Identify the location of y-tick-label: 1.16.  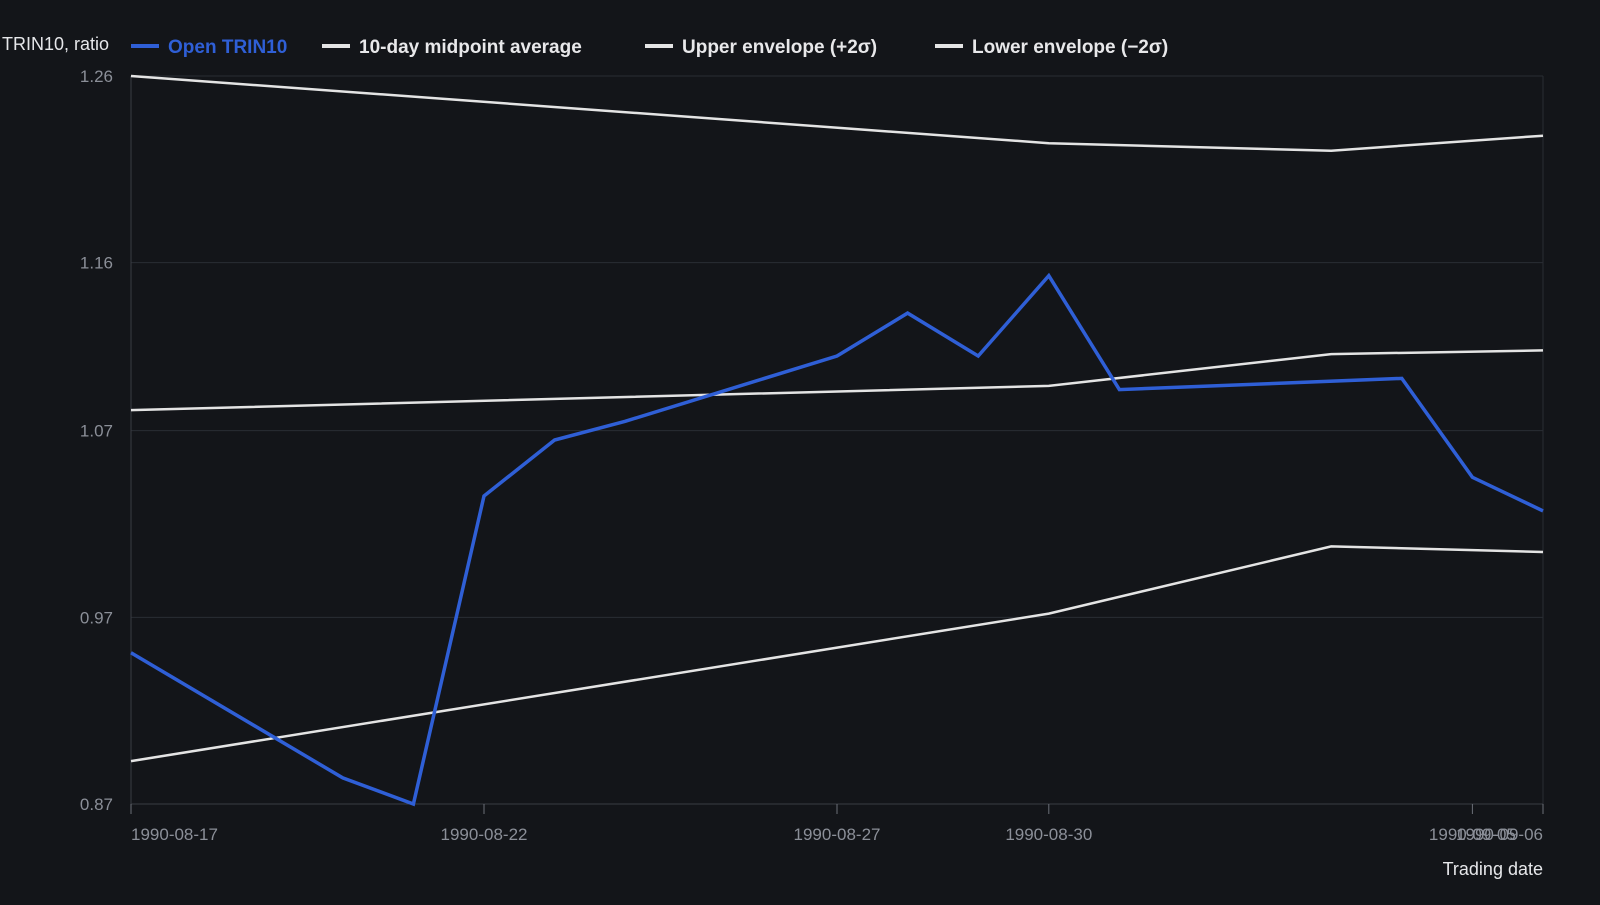
(96, 263).